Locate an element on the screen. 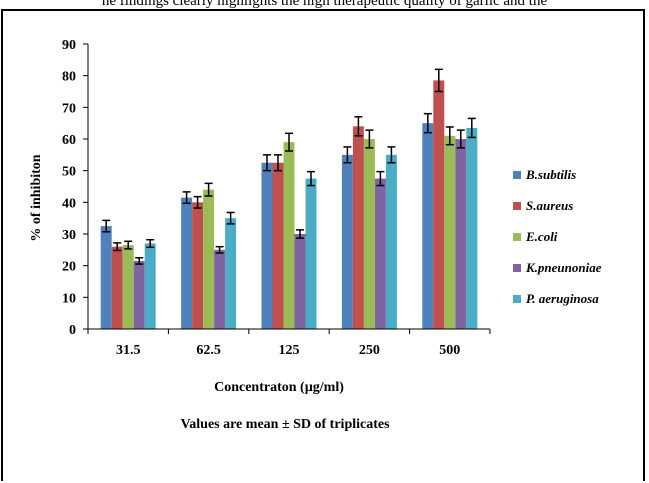  x-tick-label: 250 is located at coordinates (369, 350).